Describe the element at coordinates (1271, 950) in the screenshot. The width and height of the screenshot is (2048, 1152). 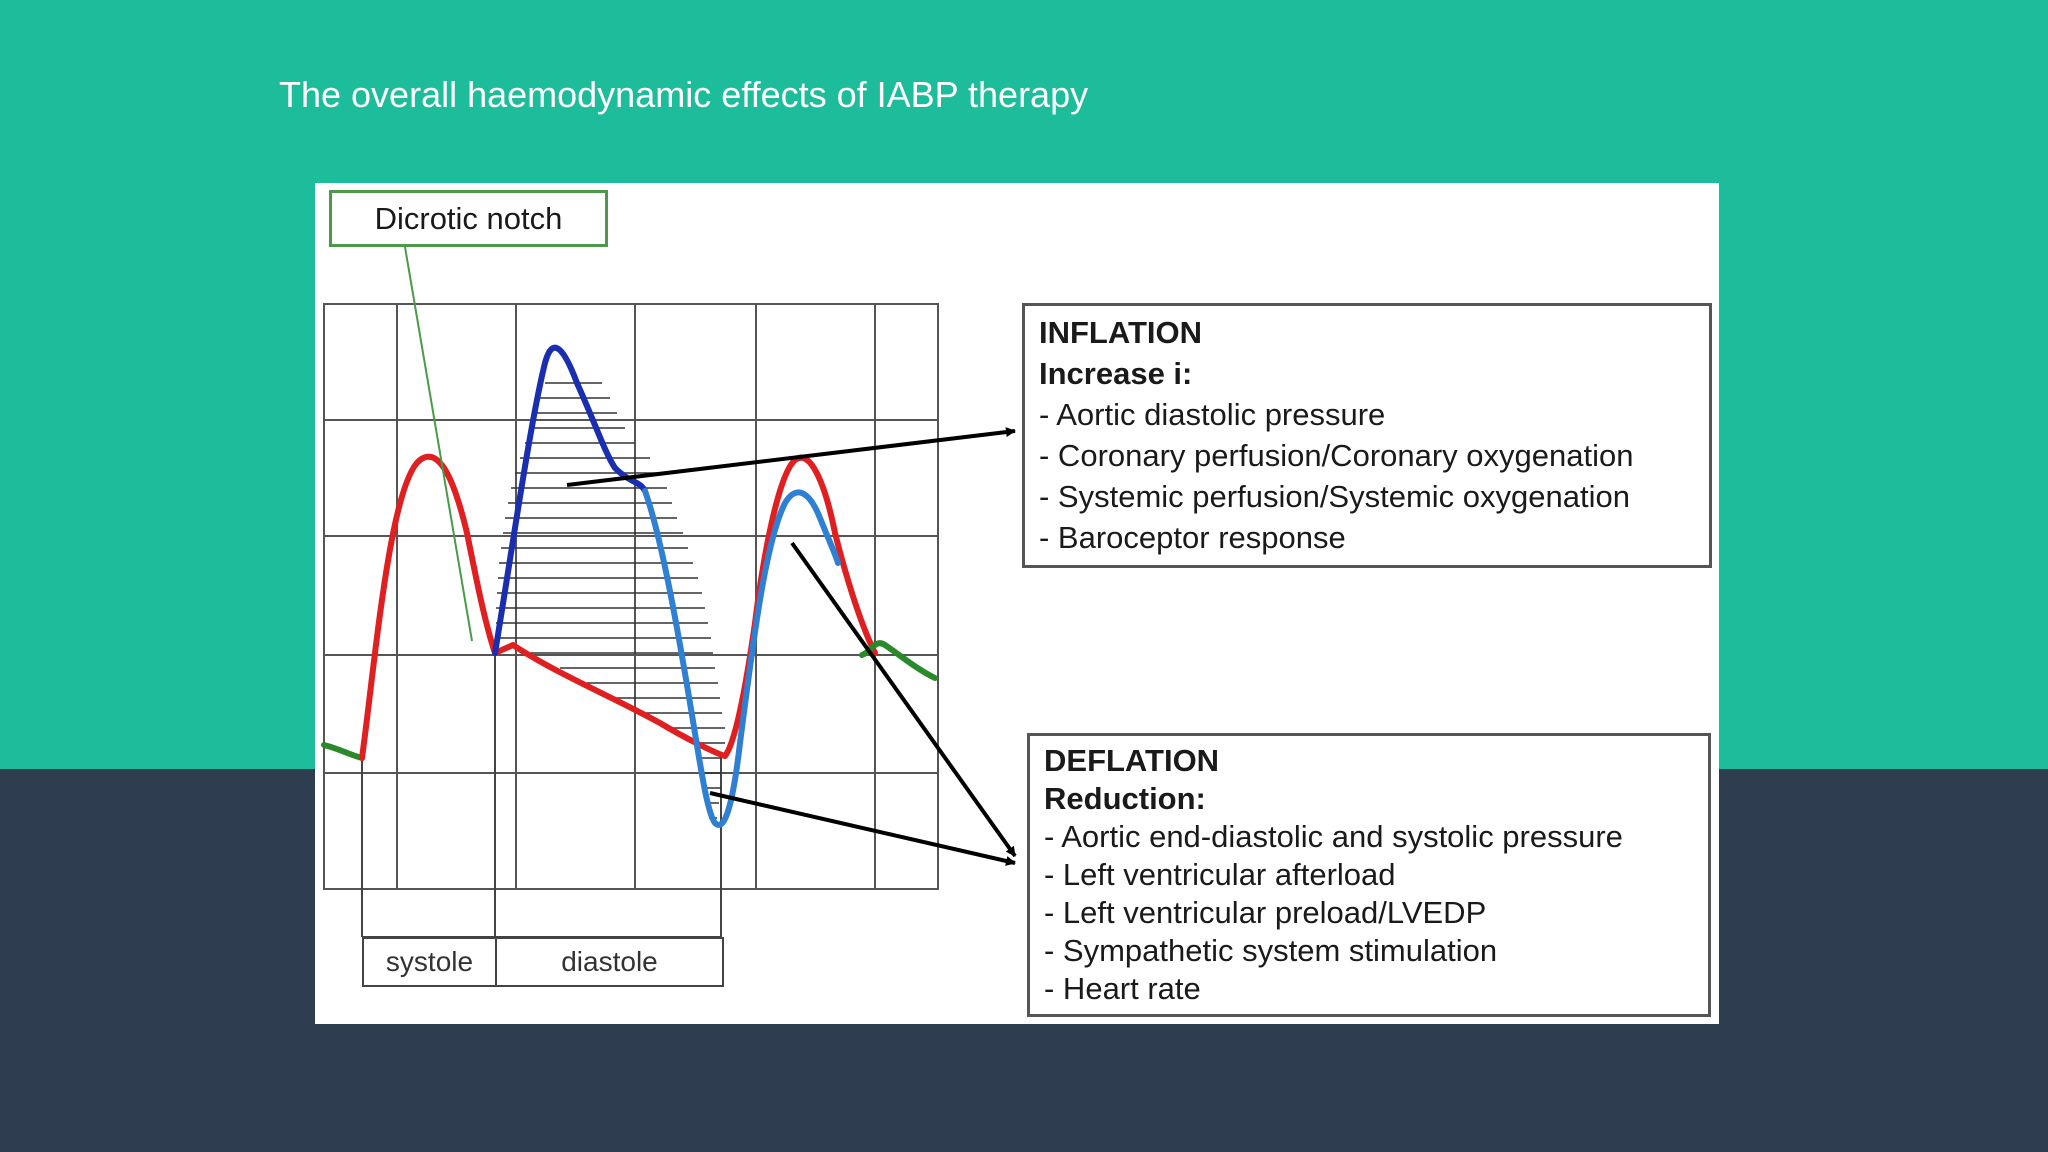
I see `deflation-item: - Sympathetic system stimulation` at that location.